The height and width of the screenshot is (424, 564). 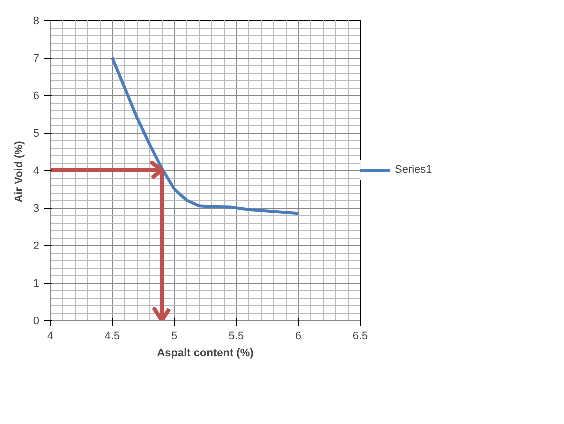 What do you see at coordinates (36, 22) in the screenshot?
I see `y-tick-label: 8` at bounding box center [36, 22].